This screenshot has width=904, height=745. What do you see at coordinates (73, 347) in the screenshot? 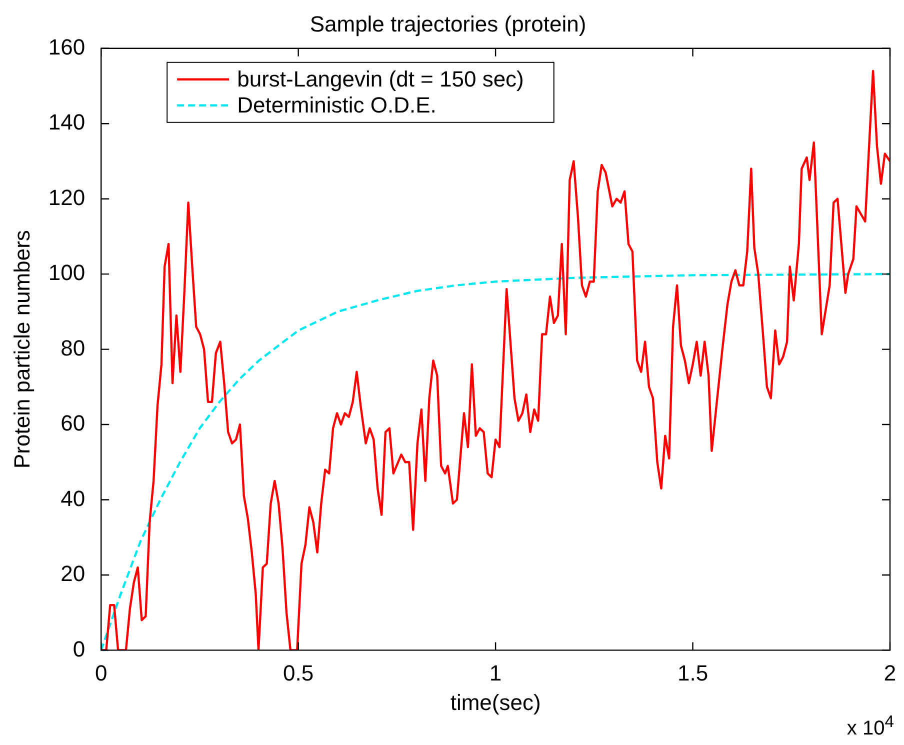
I see `y-tick-label: 80` at bounding box center [73, 347].